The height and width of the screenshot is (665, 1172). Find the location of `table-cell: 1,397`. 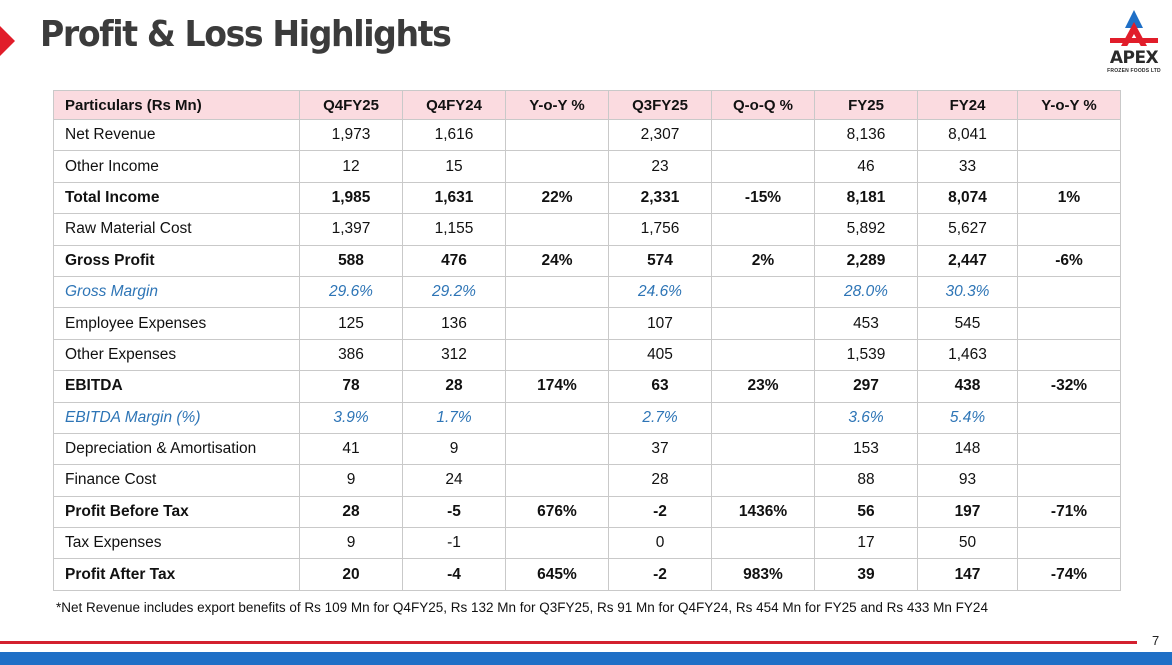

table-cell: 1,397 is located at coordinates (351, 229).